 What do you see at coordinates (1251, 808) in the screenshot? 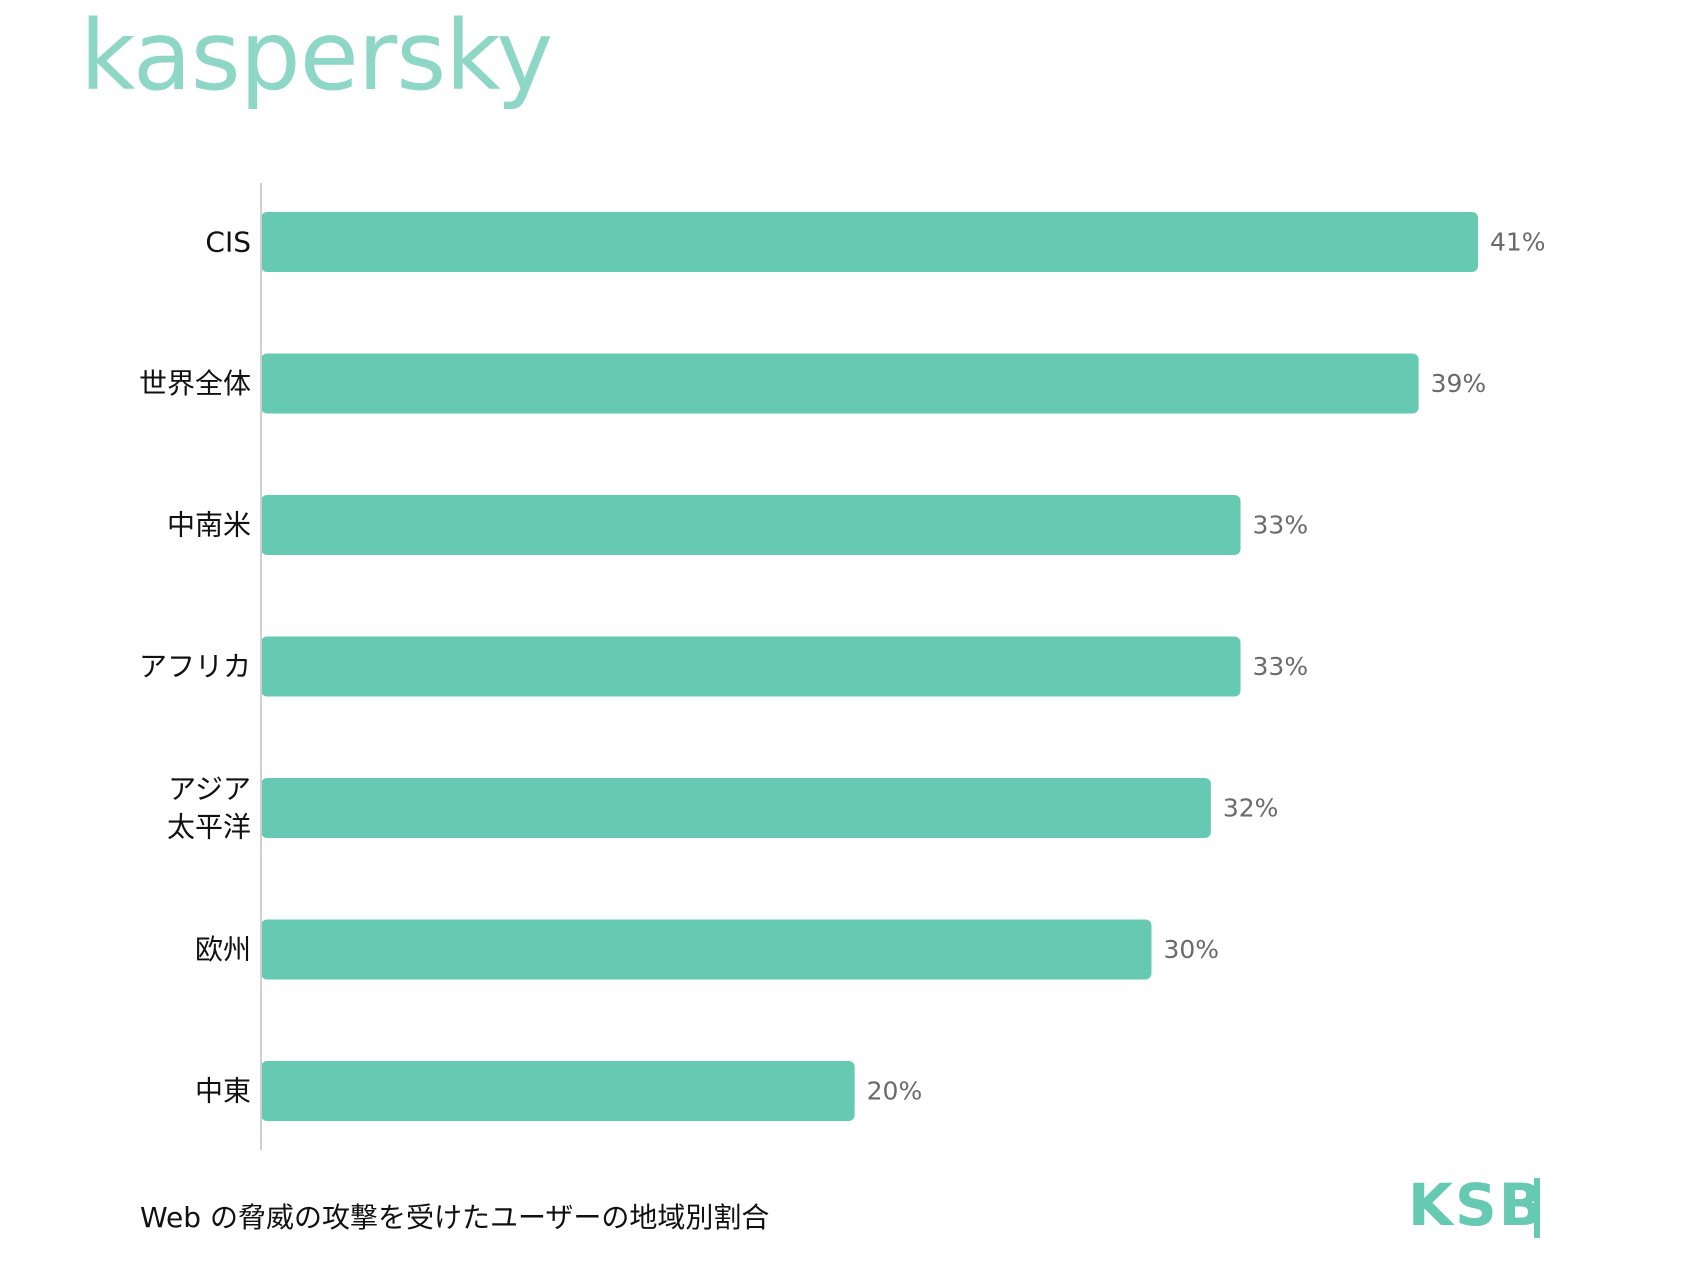
I see `value-label: 32%` at bounding box center [1251, 808].